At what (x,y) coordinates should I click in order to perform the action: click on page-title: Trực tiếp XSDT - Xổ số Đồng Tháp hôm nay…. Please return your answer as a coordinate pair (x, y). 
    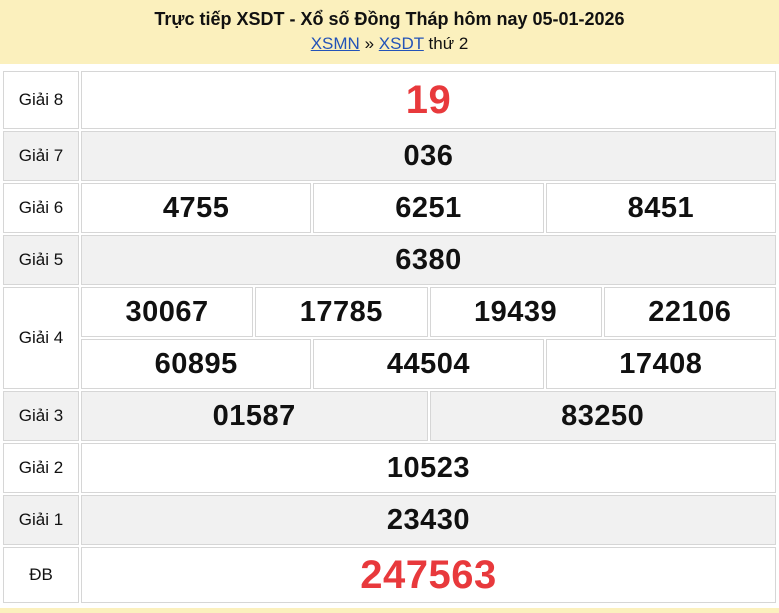
    Looking at the image, I should click on (389, 19).